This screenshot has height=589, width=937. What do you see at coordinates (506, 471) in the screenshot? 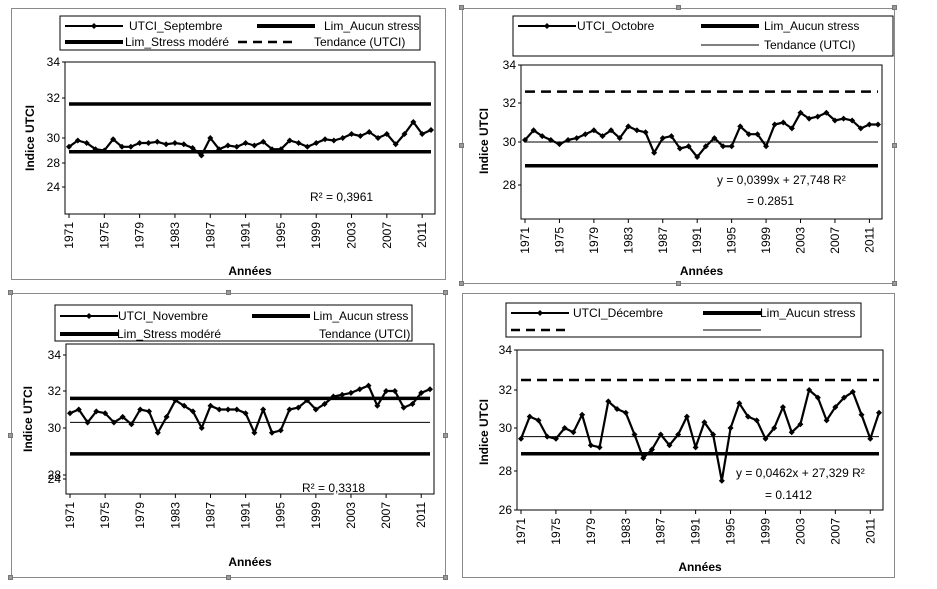
I see `y-tick-label: 28` at bounding box center [506, 471].